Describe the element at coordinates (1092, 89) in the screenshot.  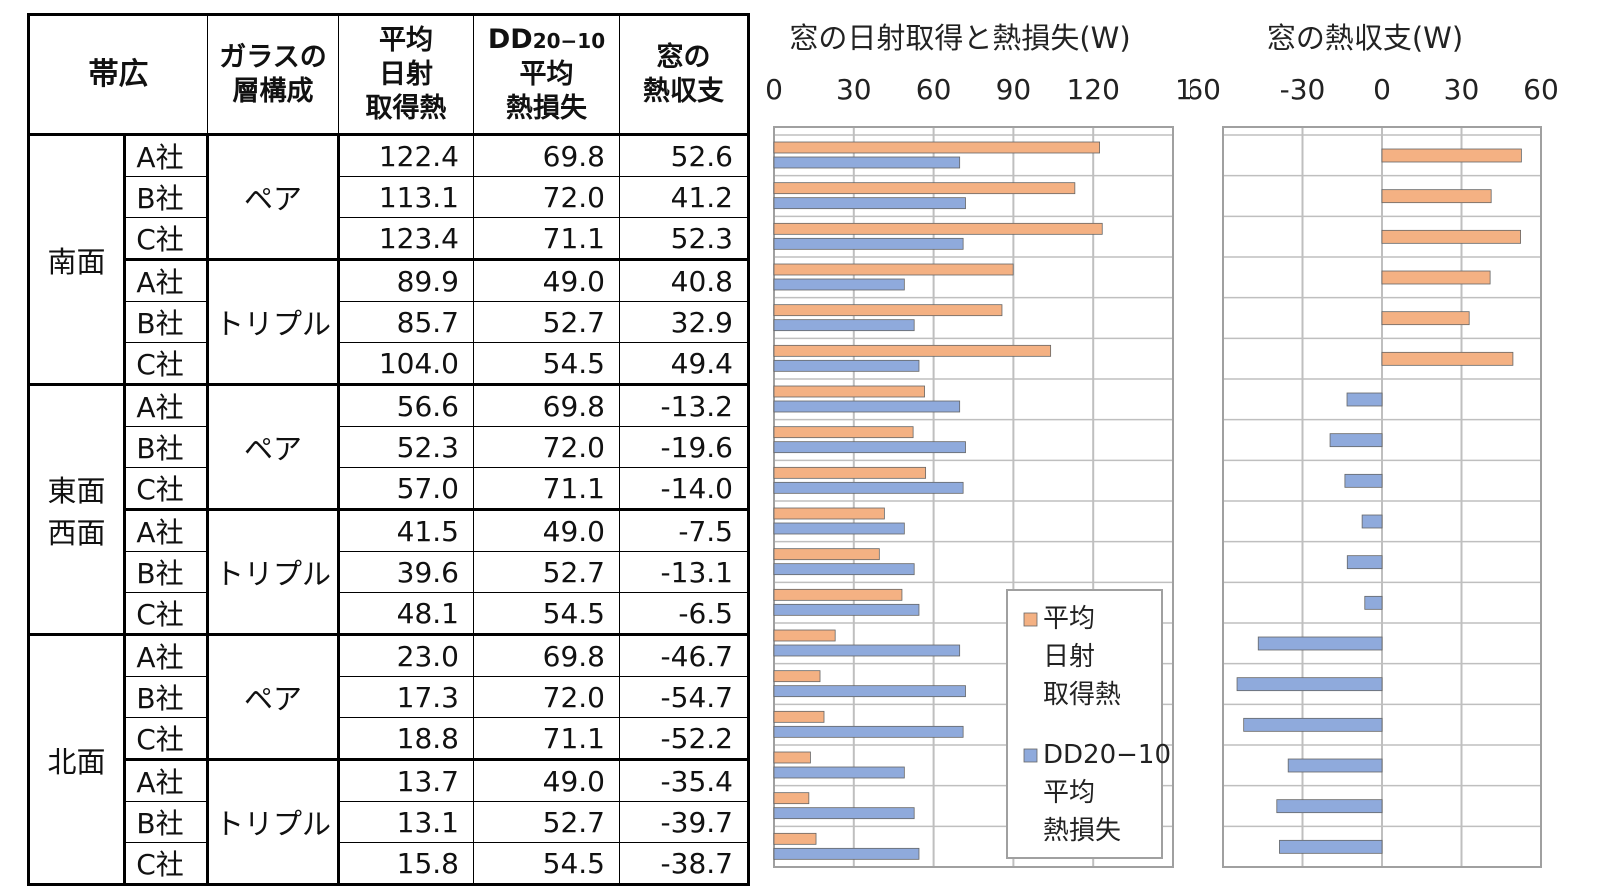
I see `x-tick-label: 120` at that location.